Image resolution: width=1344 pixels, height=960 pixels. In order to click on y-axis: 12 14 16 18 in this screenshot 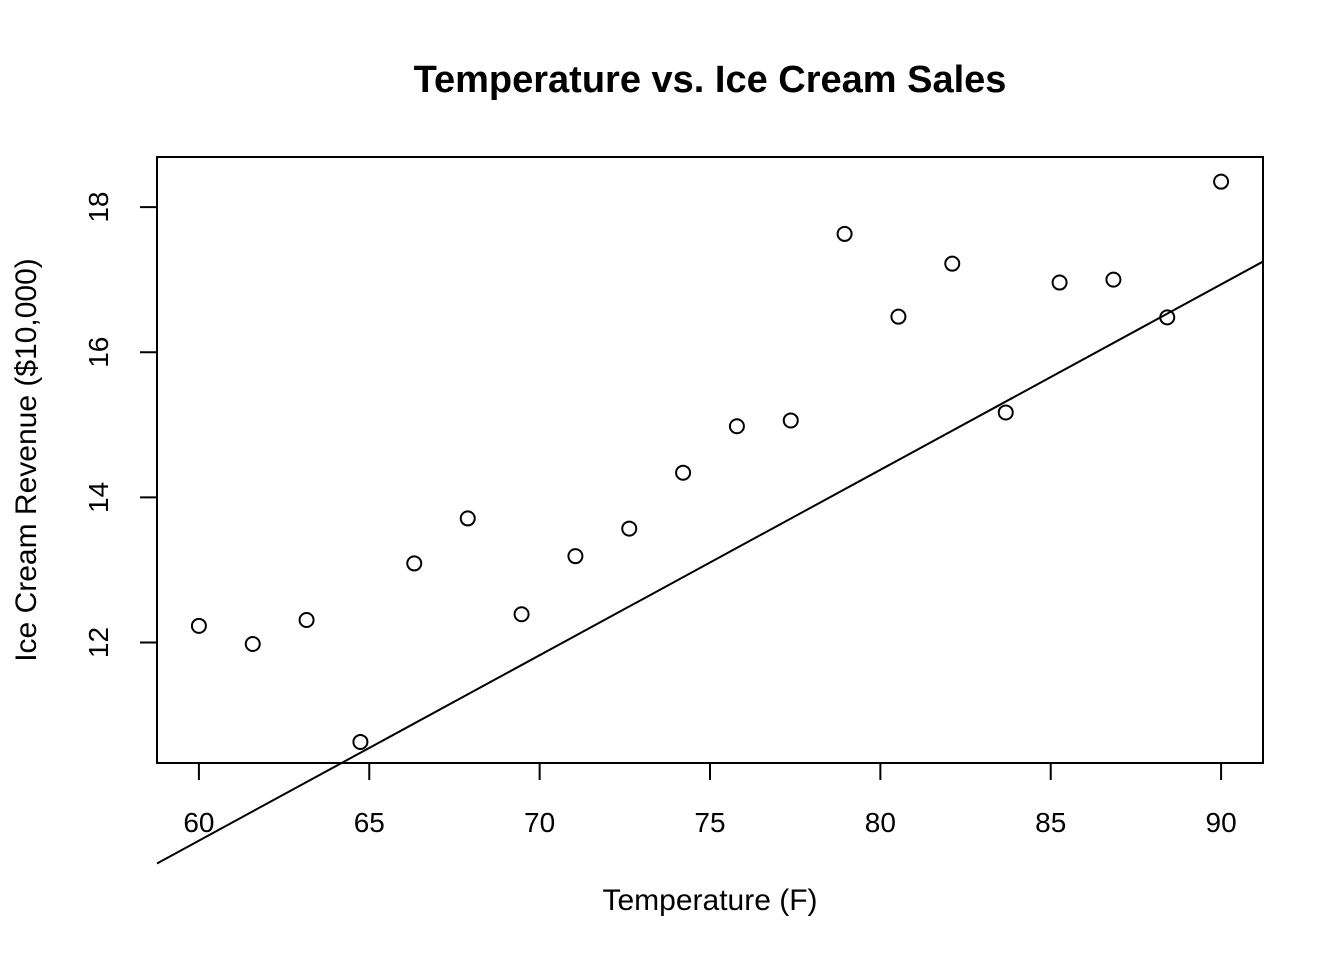, I will do `click(120, 424)`.